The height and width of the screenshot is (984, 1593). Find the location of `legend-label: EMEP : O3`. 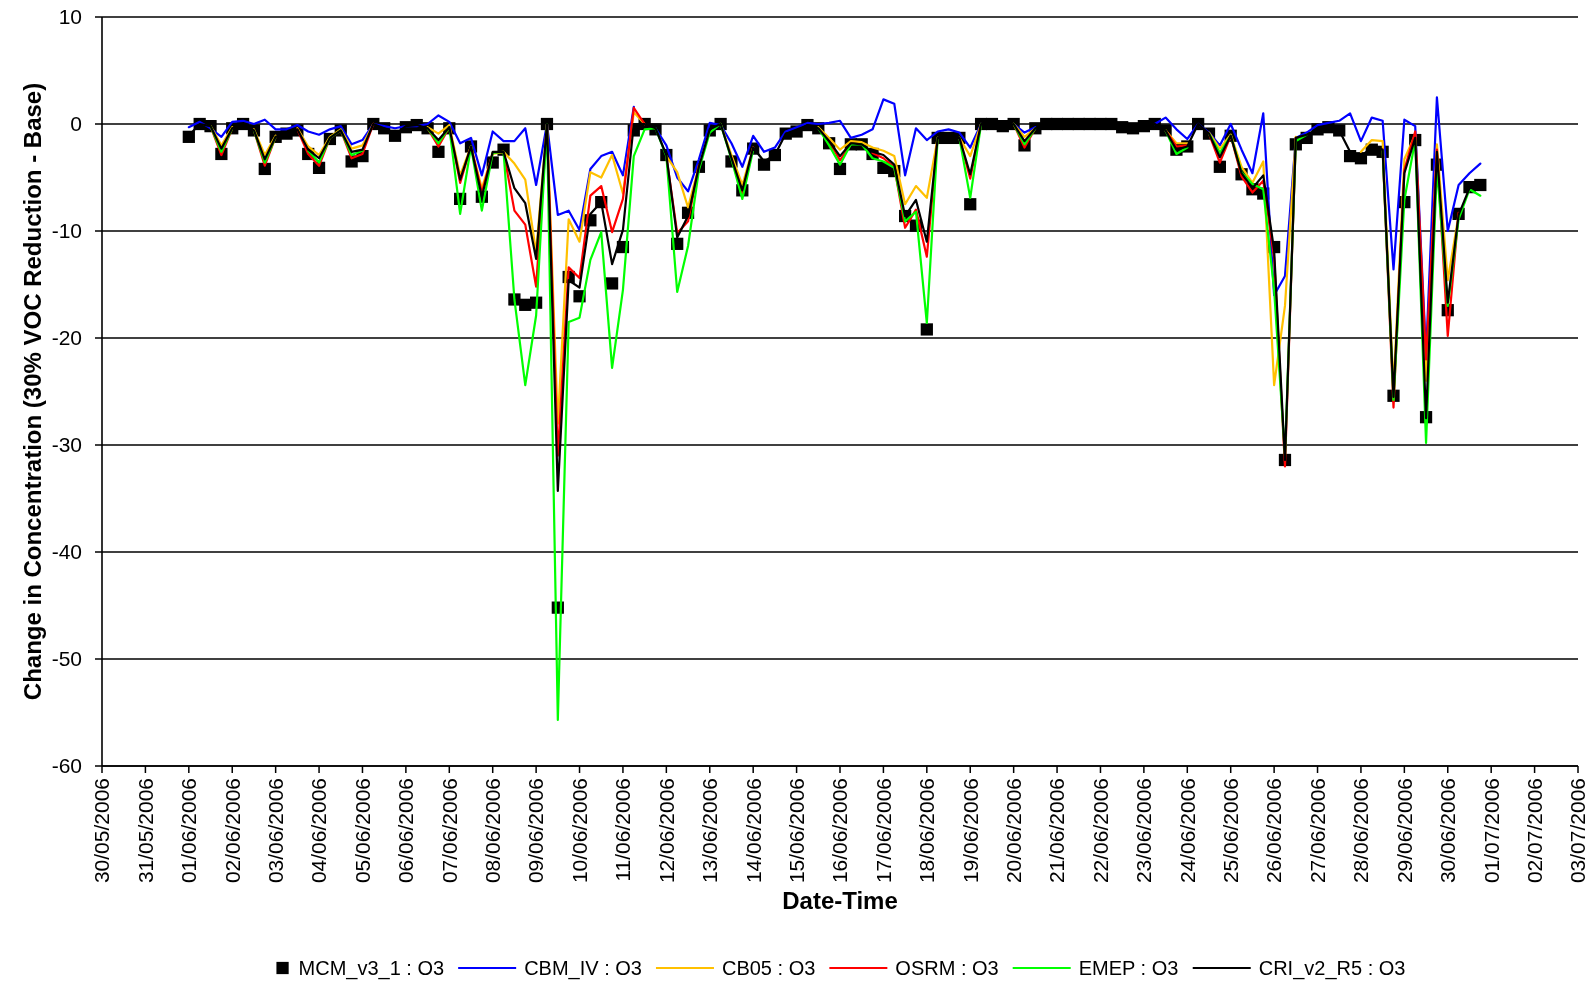

legend-label: EMEP : O3 is located at coordinates (1128, 968).